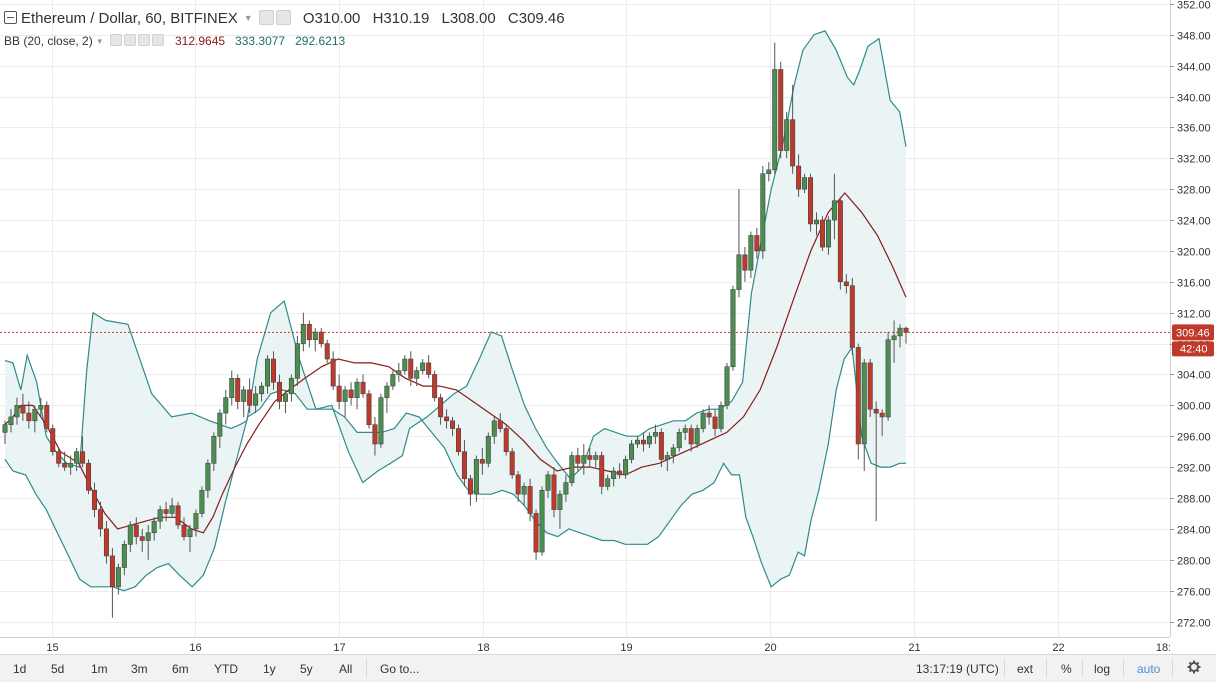 The height and width of the screenshot is (682, 1216). Describe the element at coordinates (585, 646) in the screenshot. I see `time-axis: 15 16 17 18 19 20 21 22 18:` at that location.